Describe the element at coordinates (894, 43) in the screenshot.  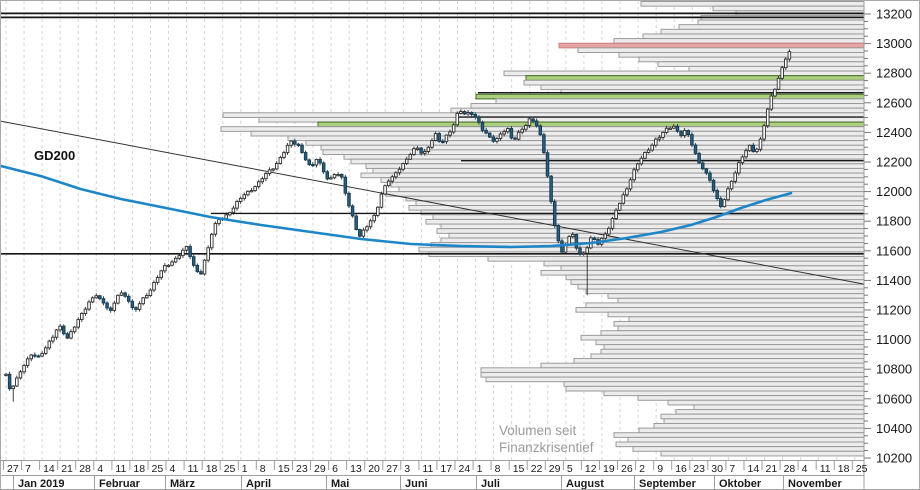
I see `y-axis-label: 13000` at that location.